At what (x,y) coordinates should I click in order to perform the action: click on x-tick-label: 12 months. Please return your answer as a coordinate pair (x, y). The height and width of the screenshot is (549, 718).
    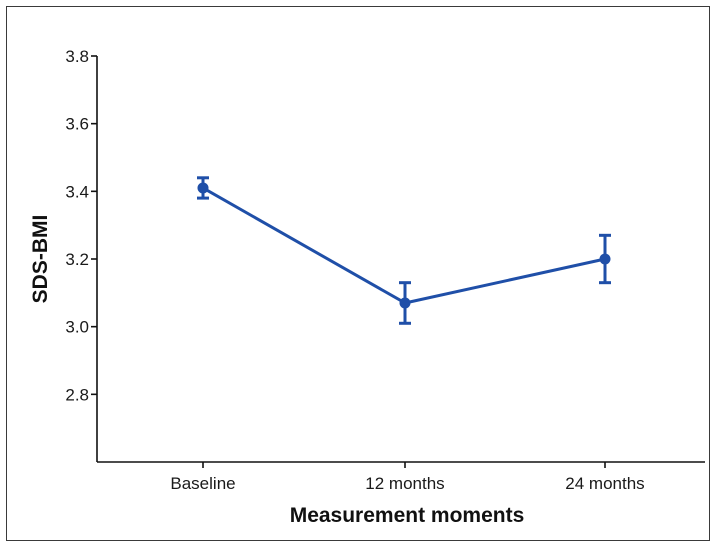
    Looking at the image, I should click on (404, 483).